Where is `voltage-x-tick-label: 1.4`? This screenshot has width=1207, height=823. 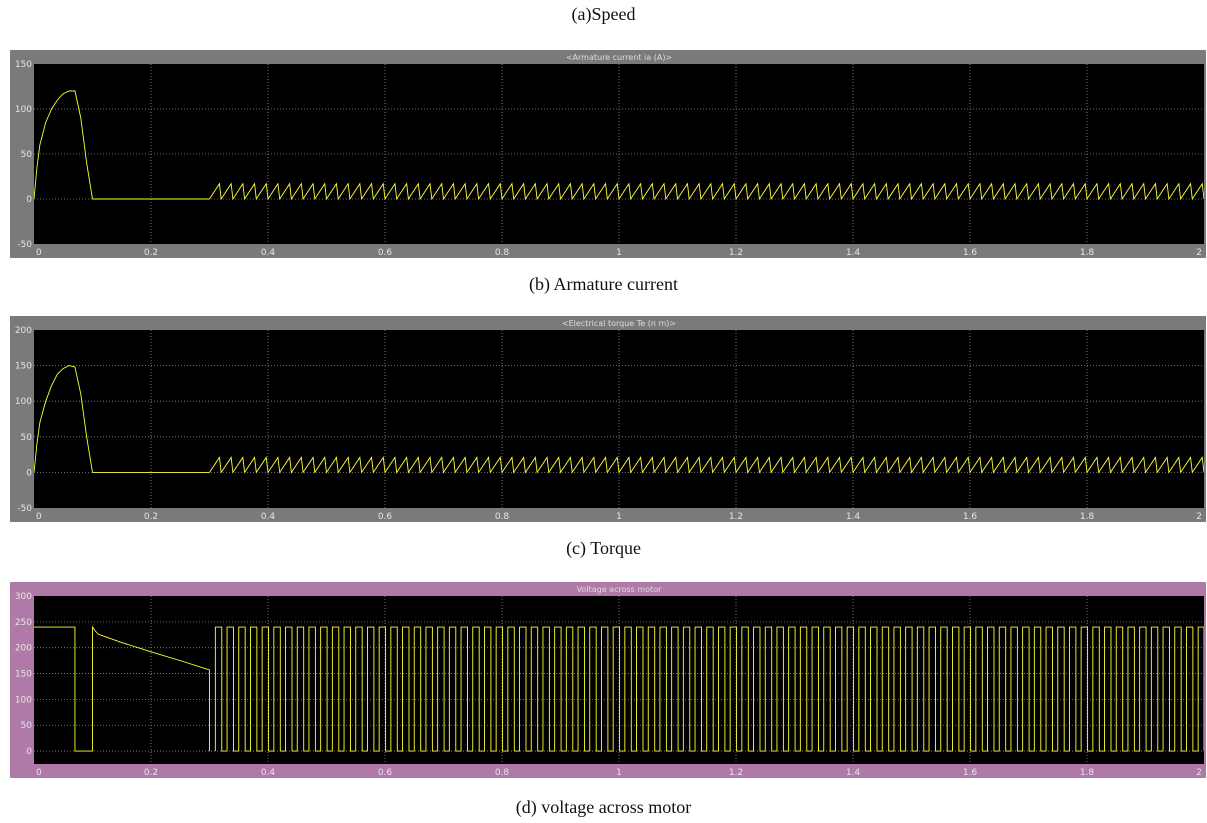
voltage-x-tick-label: 1.4 is located at coordinates (853, 773).